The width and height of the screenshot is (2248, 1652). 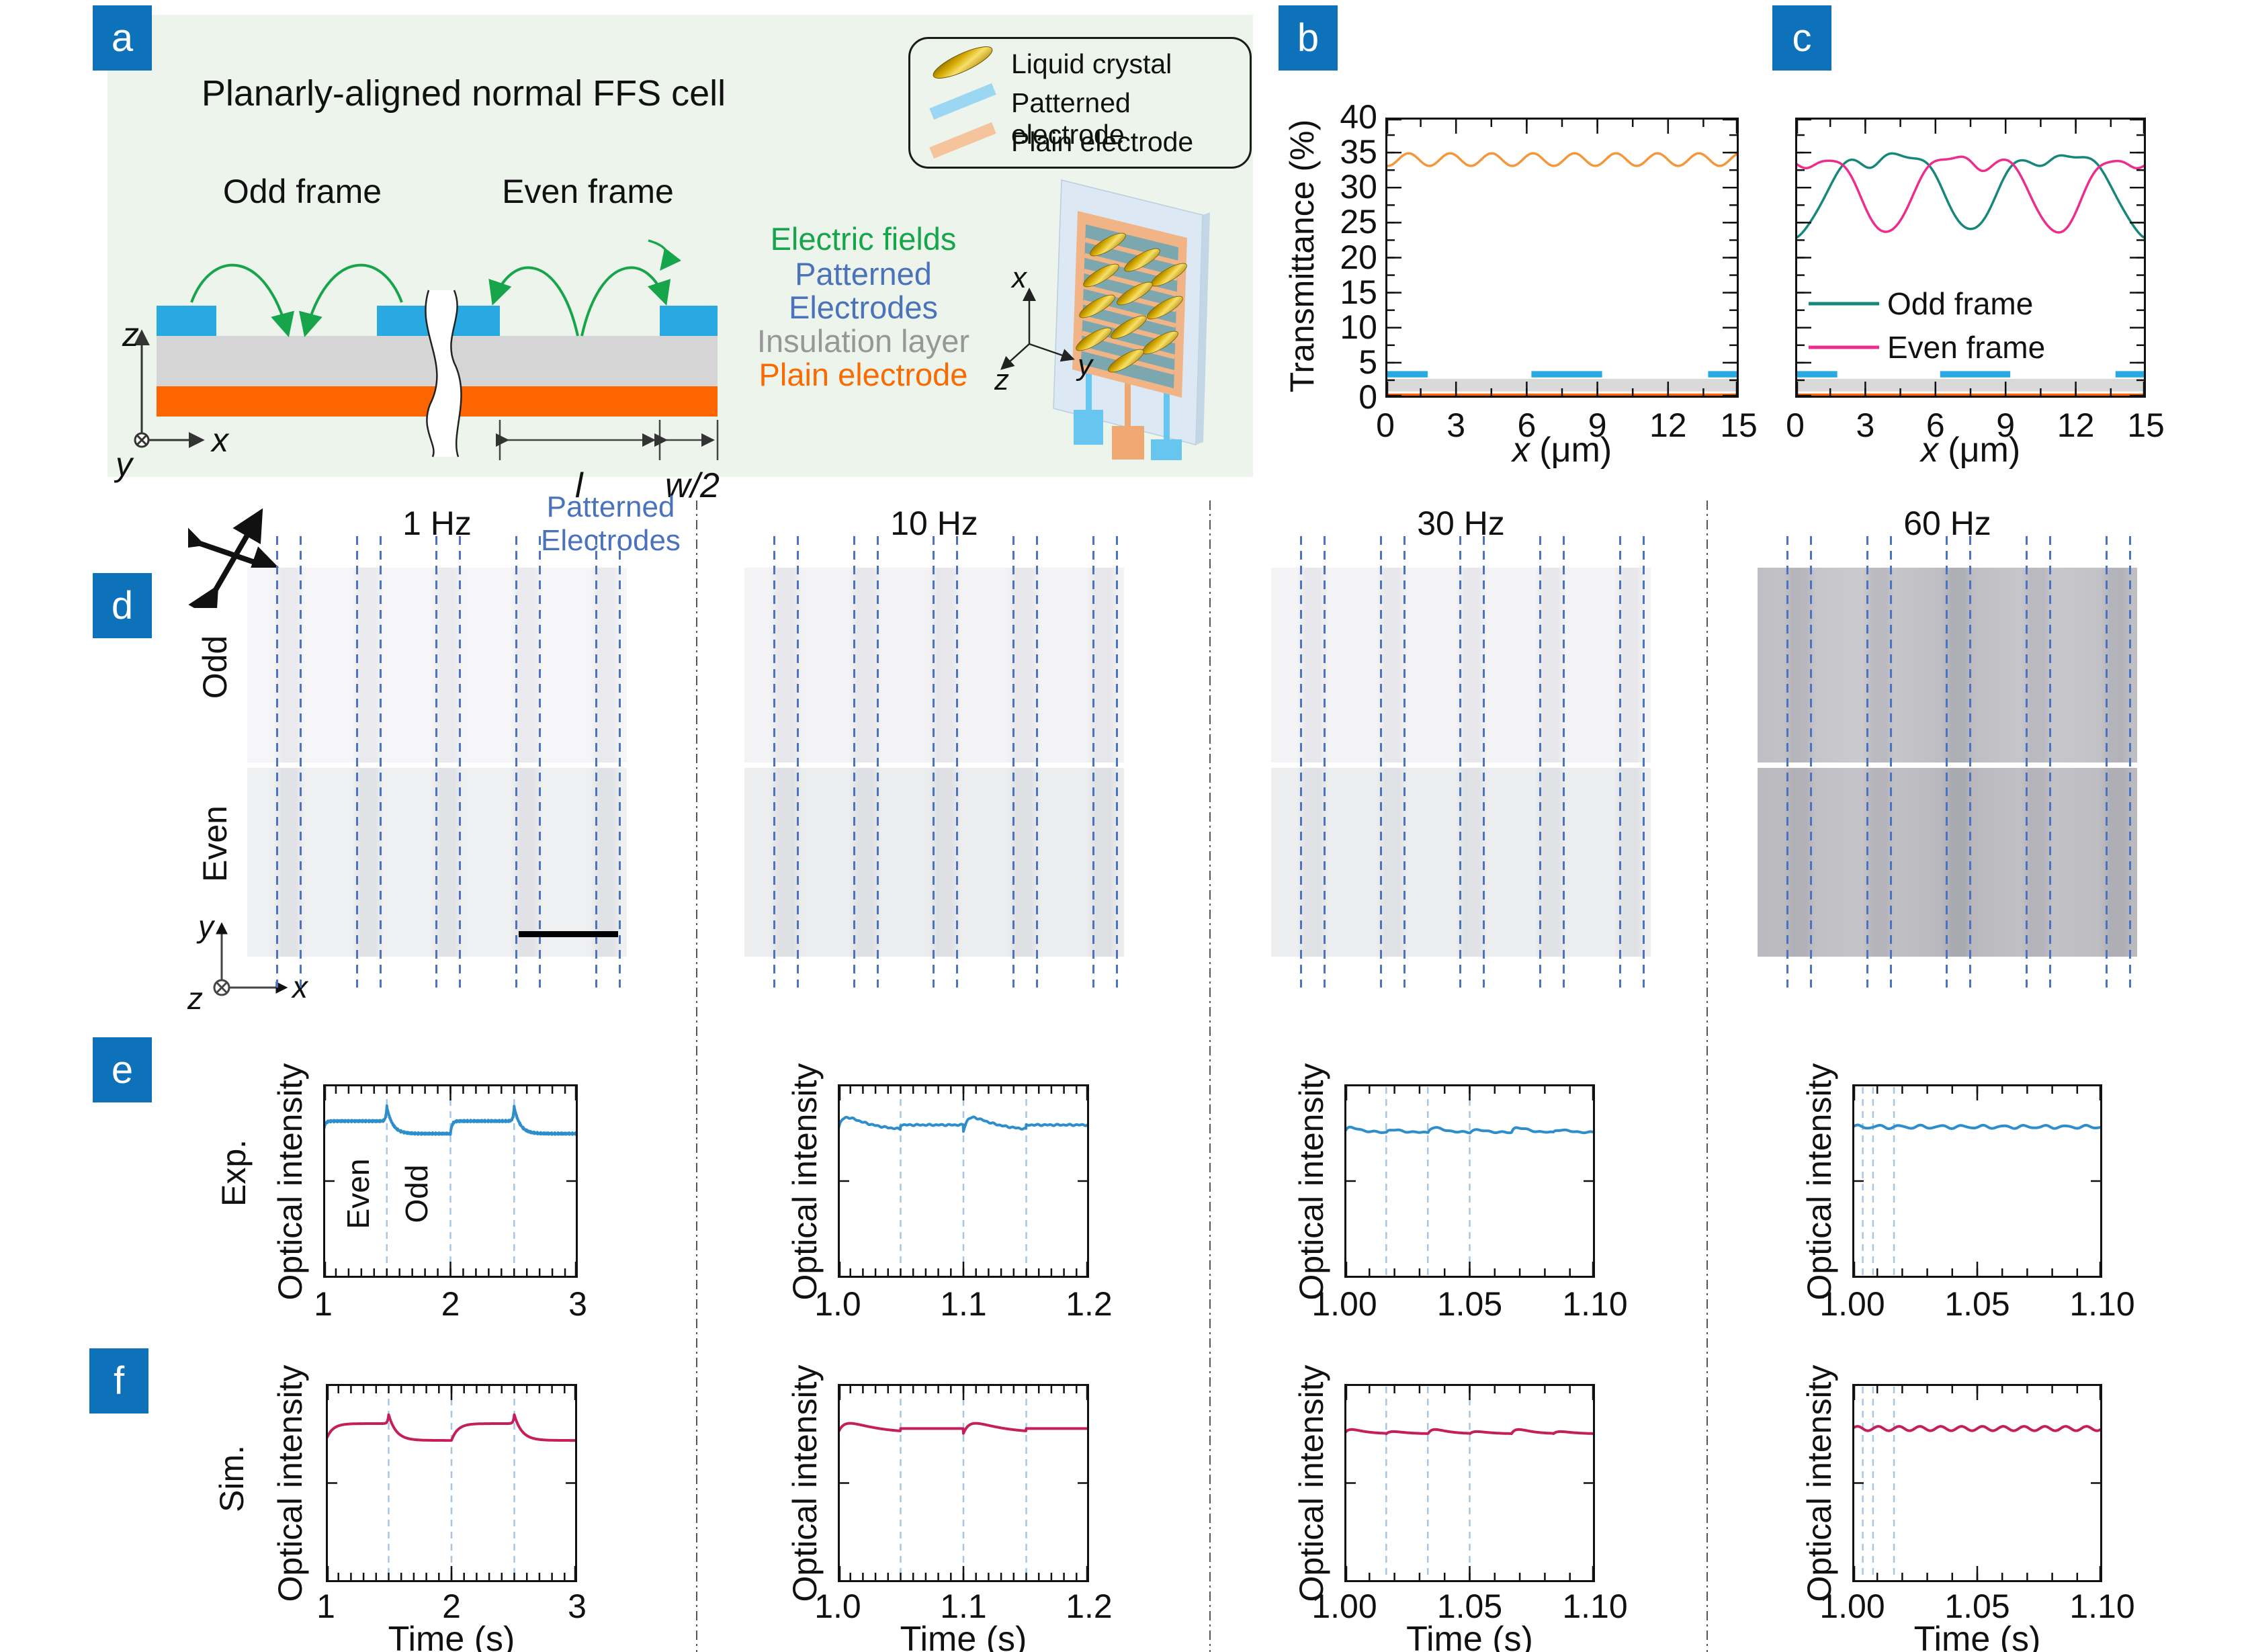 What do you see at coordinates (1966, 347) in the screenshot?
I see `legend-label-1: Even frame` at bounding box center [1966, 347].